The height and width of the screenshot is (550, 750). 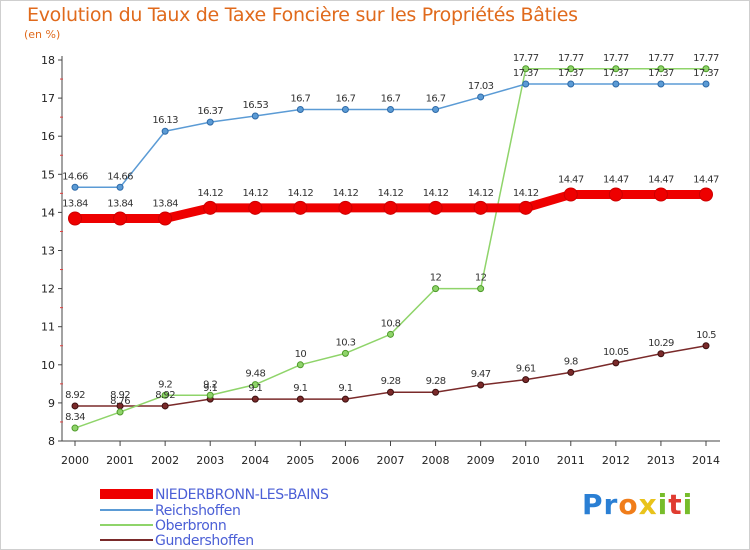 I want to click on logo-letter: o, so click(x=628, y=504).